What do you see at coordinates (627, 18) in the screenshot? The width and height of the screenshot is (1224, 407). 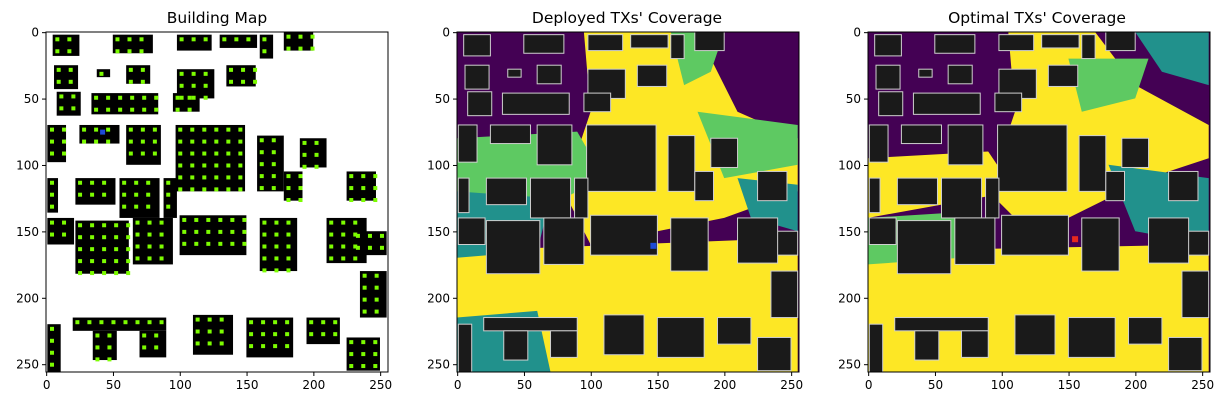 I see `panel-title: Deployed TXs' Coverage` at bounding box center [627, 18].